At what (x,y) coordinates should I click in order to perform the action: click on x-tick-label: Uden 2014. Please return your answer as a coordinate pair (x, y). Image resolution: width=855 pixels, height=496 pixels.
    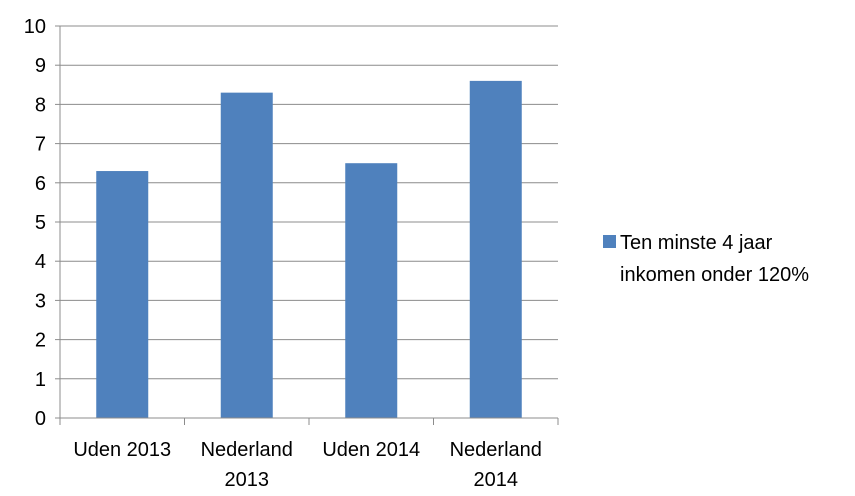
    Looking at the image, I should click on (371, 450).